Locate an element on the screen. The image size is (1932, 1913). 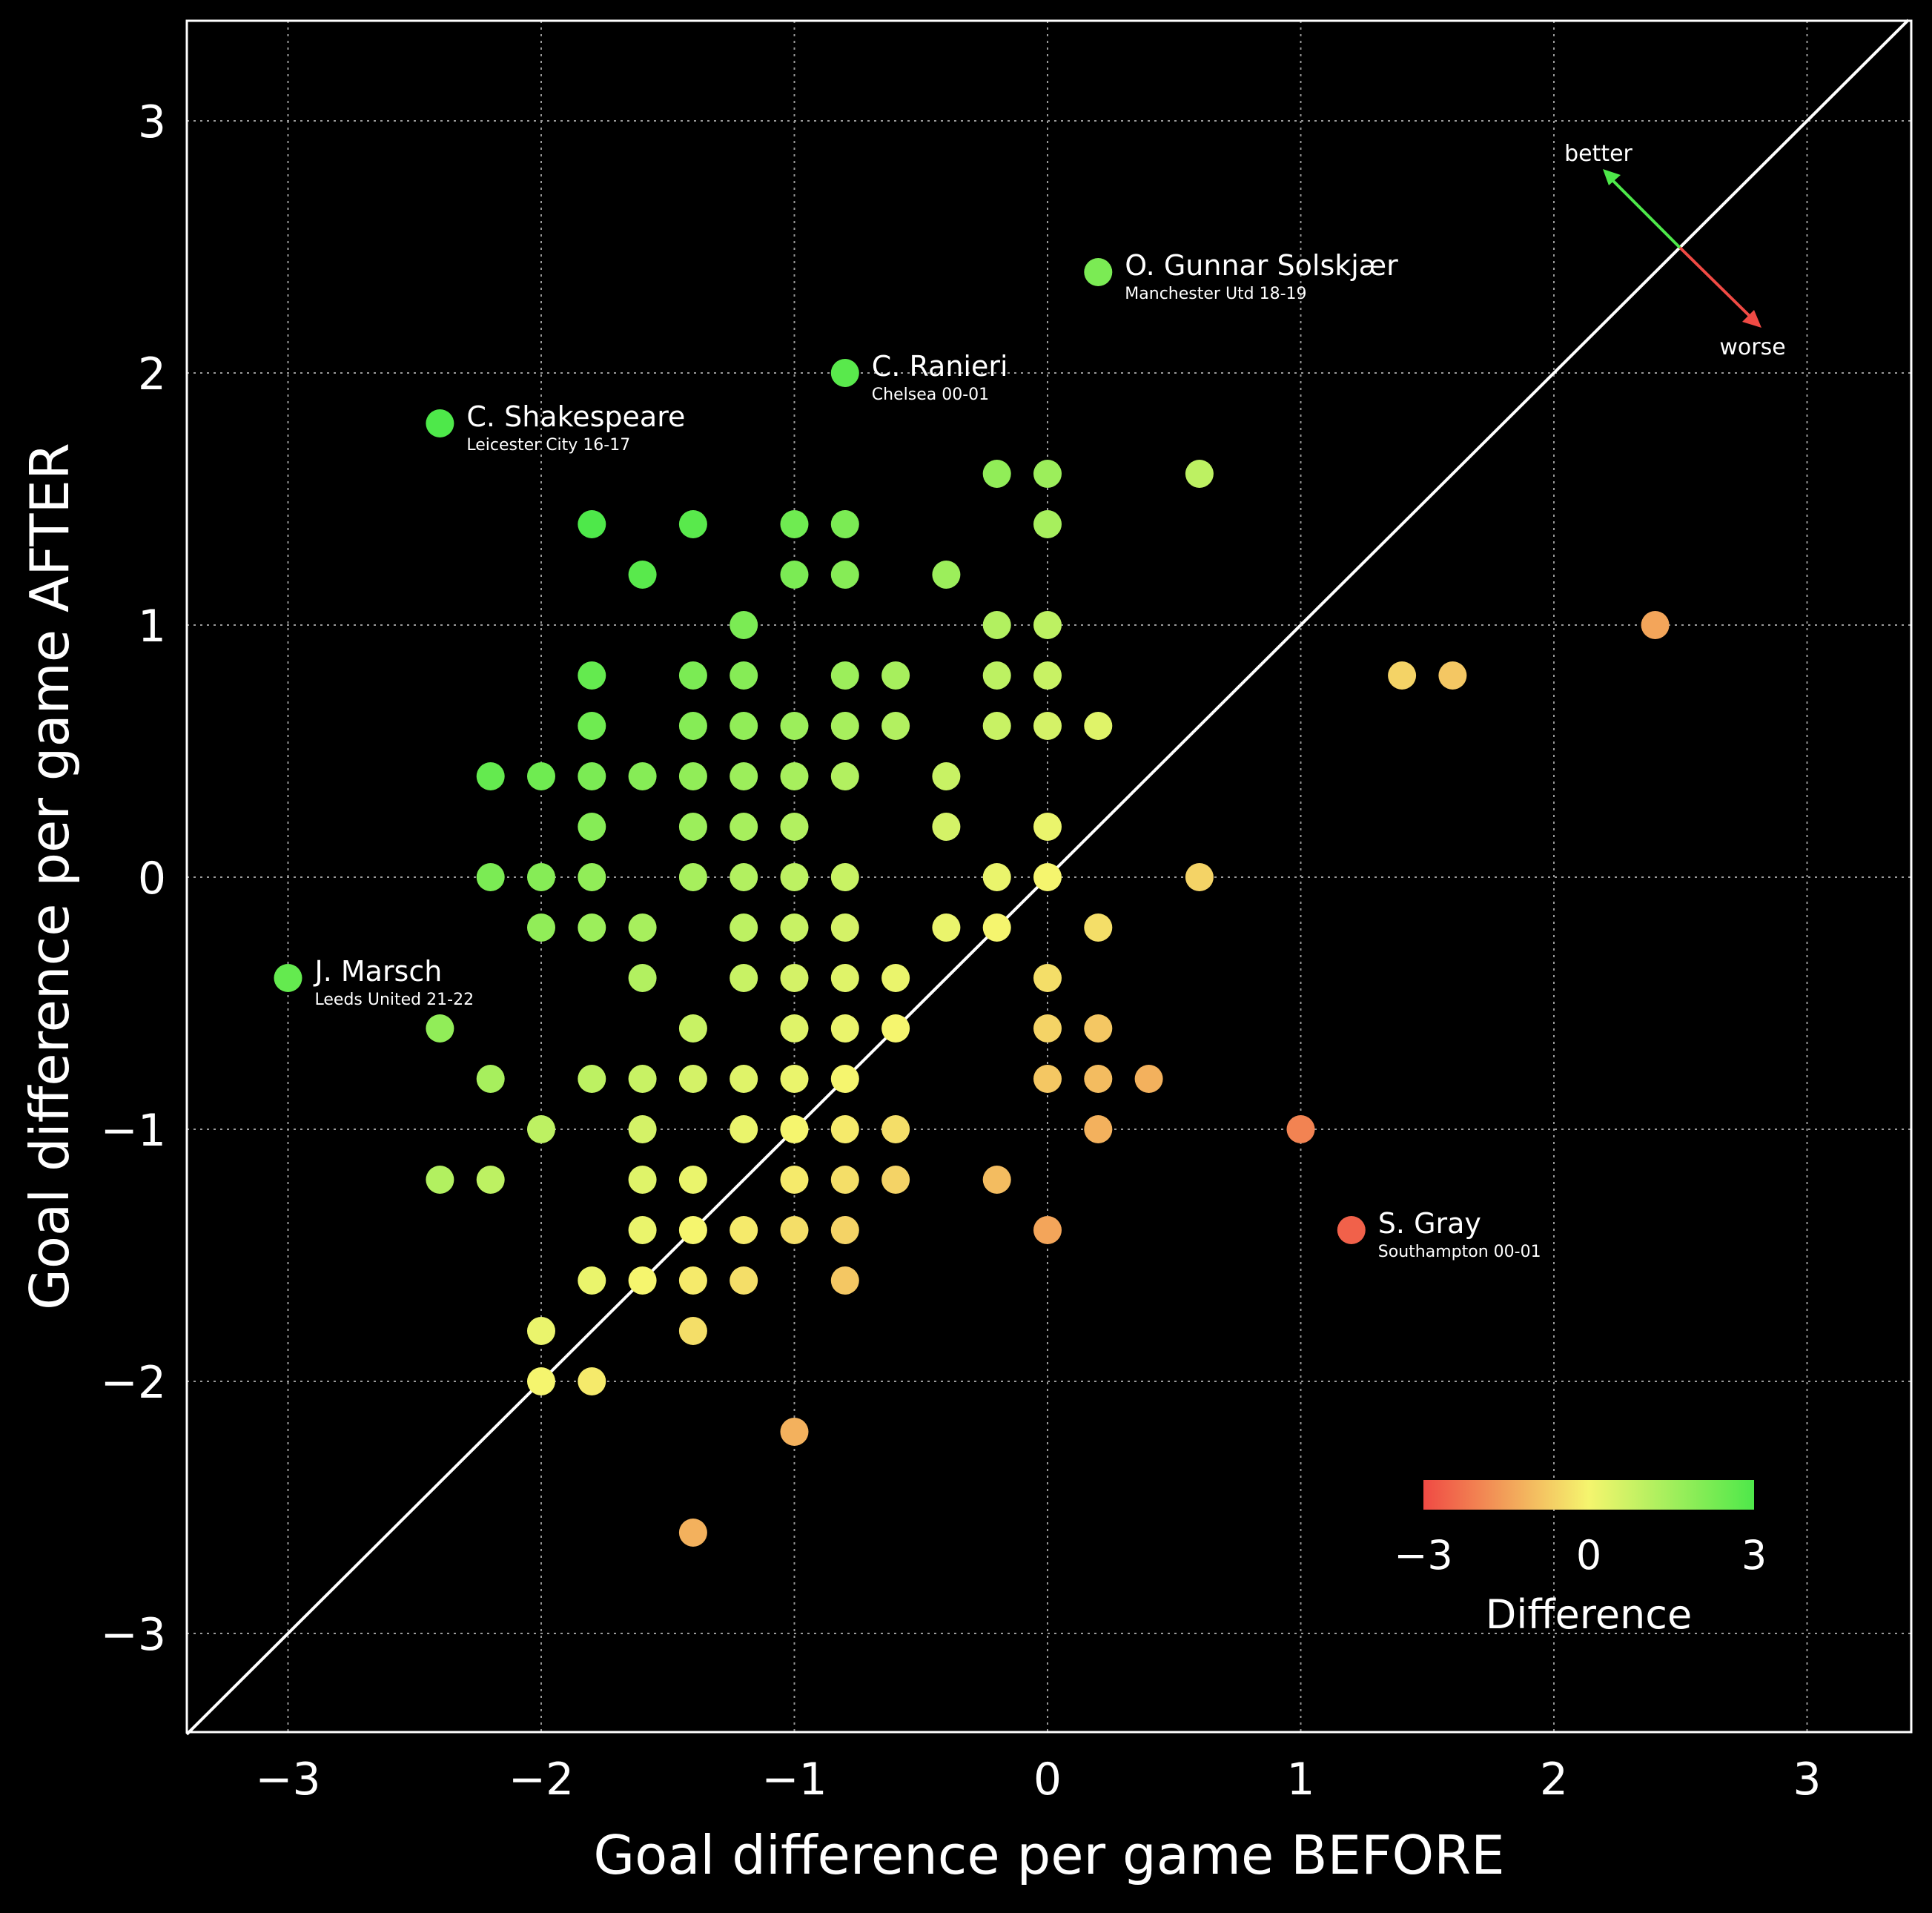
better-arrowhead is located at coordinates (1612, 177).